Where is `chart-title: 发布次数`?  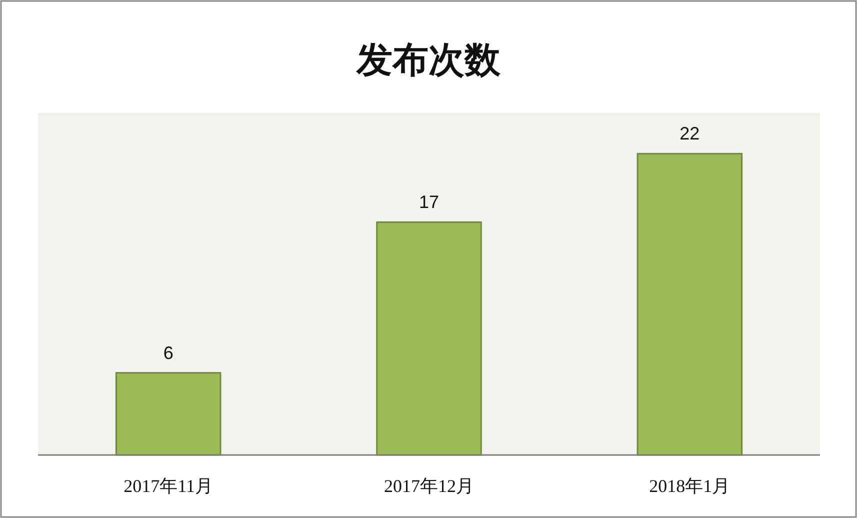 chart-title: 发布次数 is located at coordinates (429, 60).